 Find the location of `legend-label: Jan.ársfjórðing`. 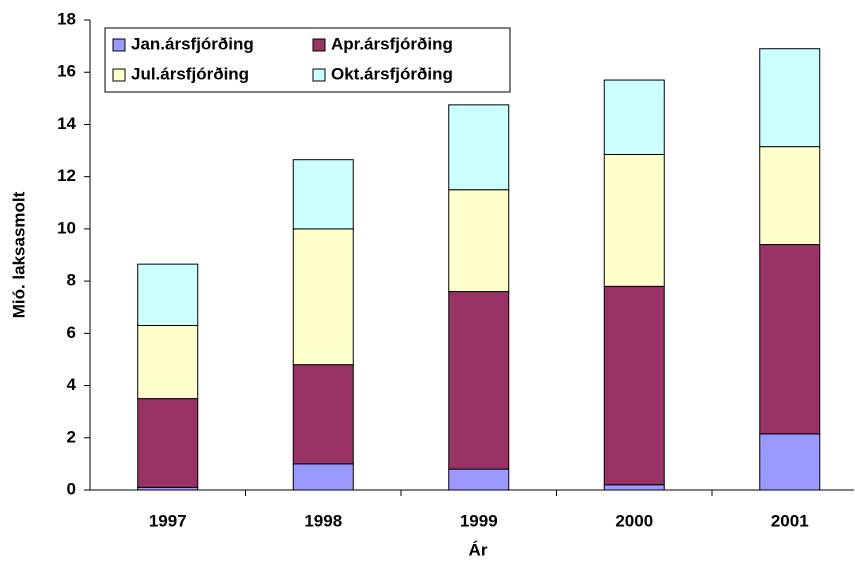

legend-label: Jan.ársfjórðing is located at coordinates (192, 43).